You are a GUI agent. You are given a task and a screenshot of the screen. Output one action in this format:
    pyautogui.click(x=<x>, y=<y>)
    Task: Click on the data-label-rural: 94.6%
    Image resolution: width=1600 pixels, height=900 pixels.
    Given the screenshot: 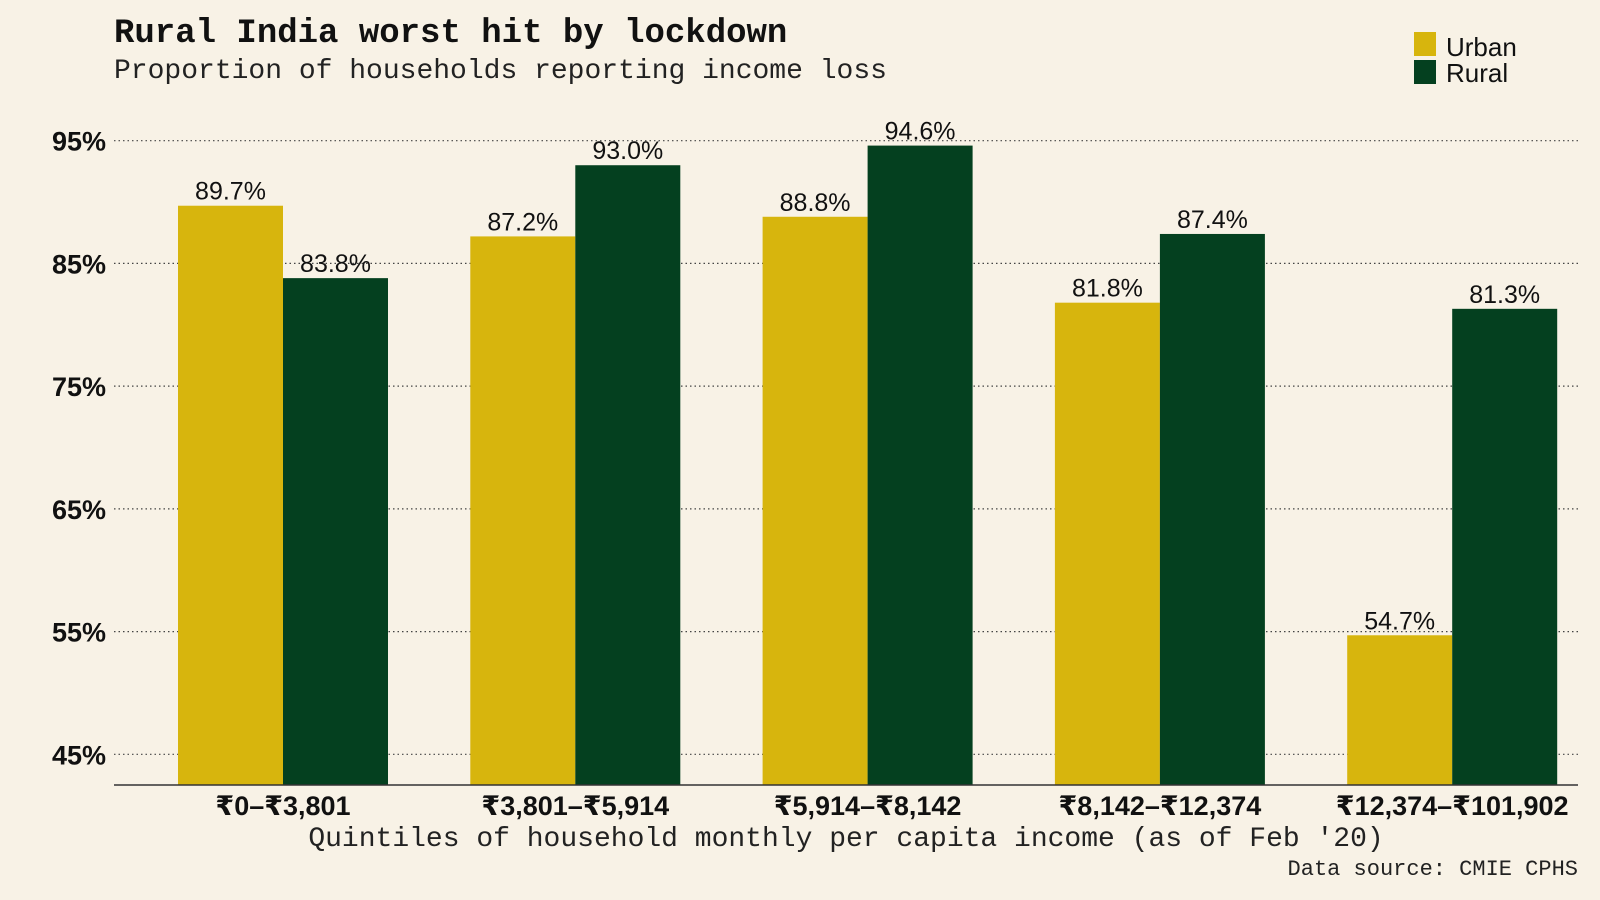 What is the action you would take?
    pyautogui.click(x=920, y=132)
    